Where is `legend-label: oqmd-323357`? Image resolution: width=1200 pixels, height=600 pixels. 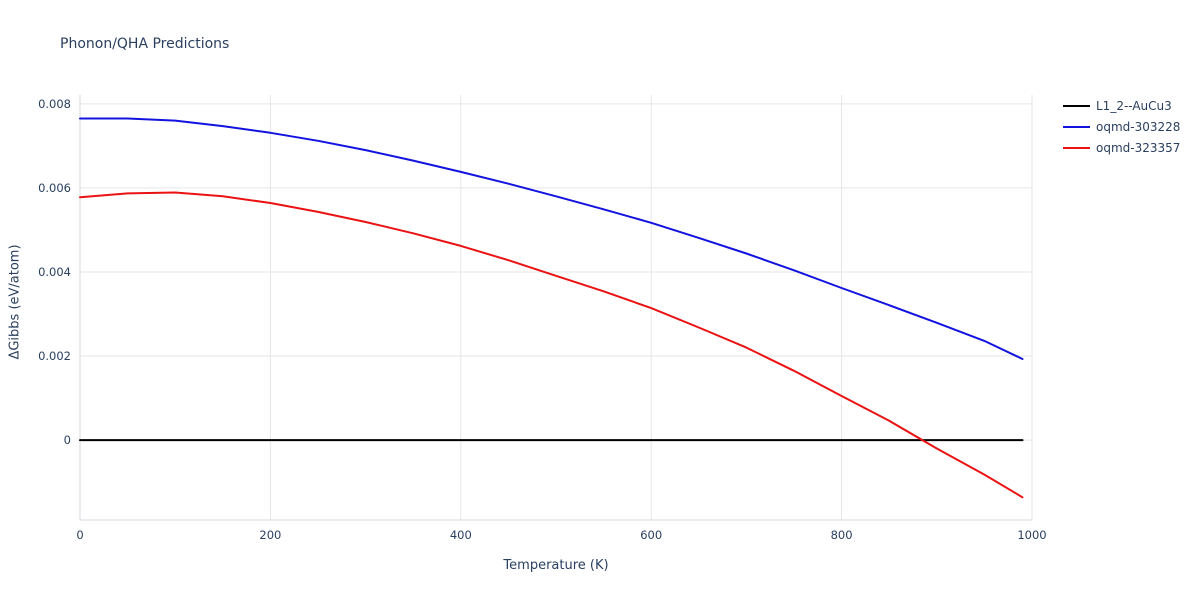 legend-label: oqmd-323357 is located at coordinates (1138, 148).